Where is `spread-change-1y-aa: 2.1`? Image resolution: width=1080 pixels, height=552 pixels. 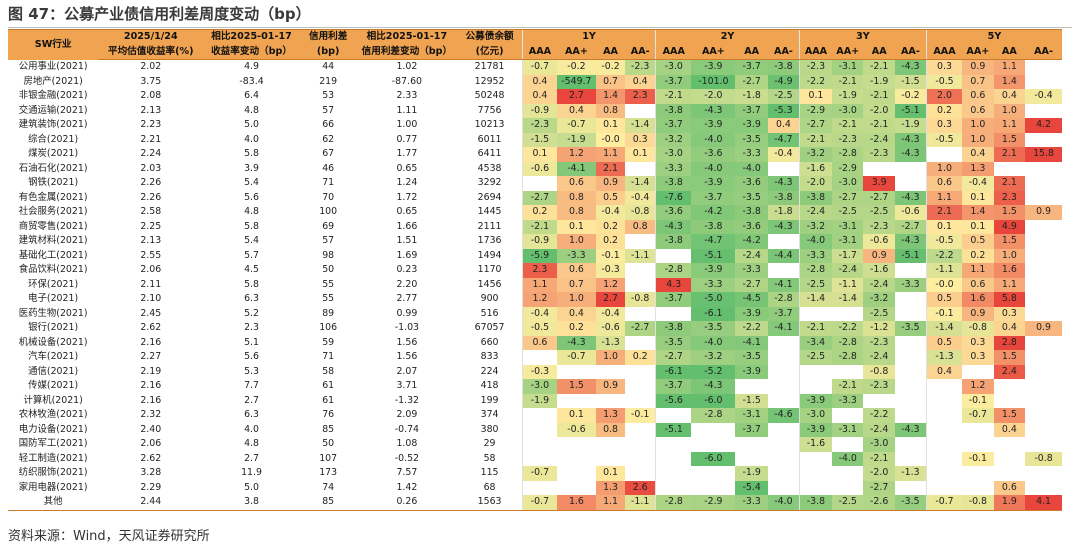 spread-change-1y-aa: 2.1 is located at coordinates (610, 168).